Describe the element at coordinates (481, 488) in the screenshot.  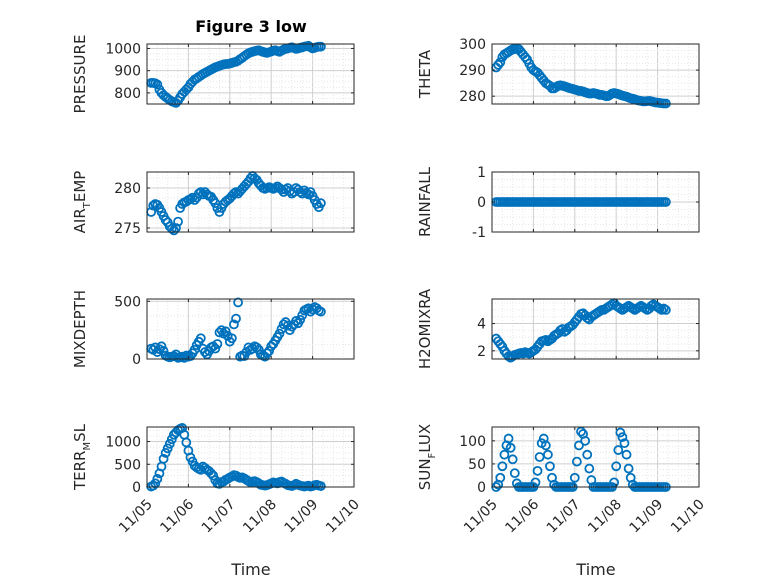
I see `sun_flux-y-tick-label: 0` at that location.